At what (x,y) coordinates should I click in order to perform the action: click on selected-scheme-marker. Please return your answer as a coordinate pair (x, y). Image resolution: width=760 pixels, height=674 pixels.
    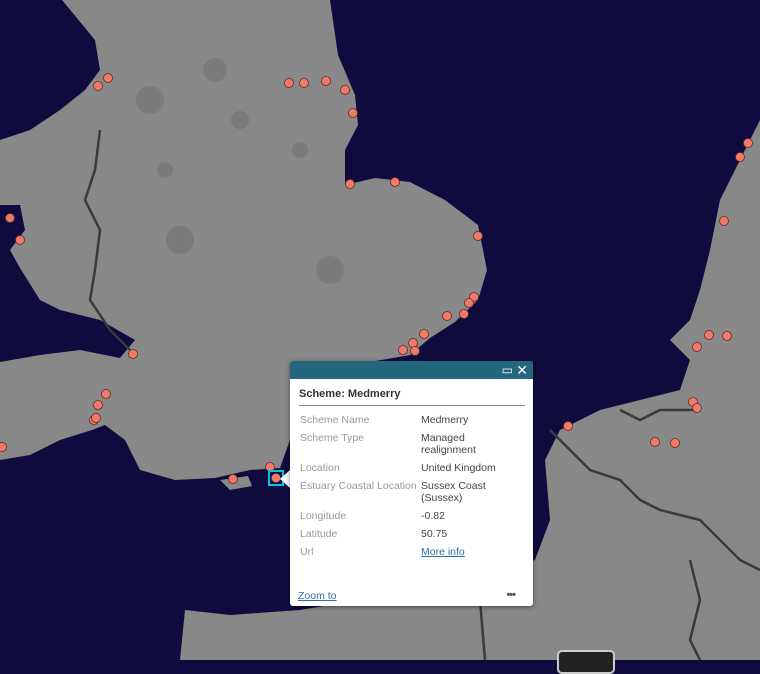
    Looking at the image, I should click on (276, 478).